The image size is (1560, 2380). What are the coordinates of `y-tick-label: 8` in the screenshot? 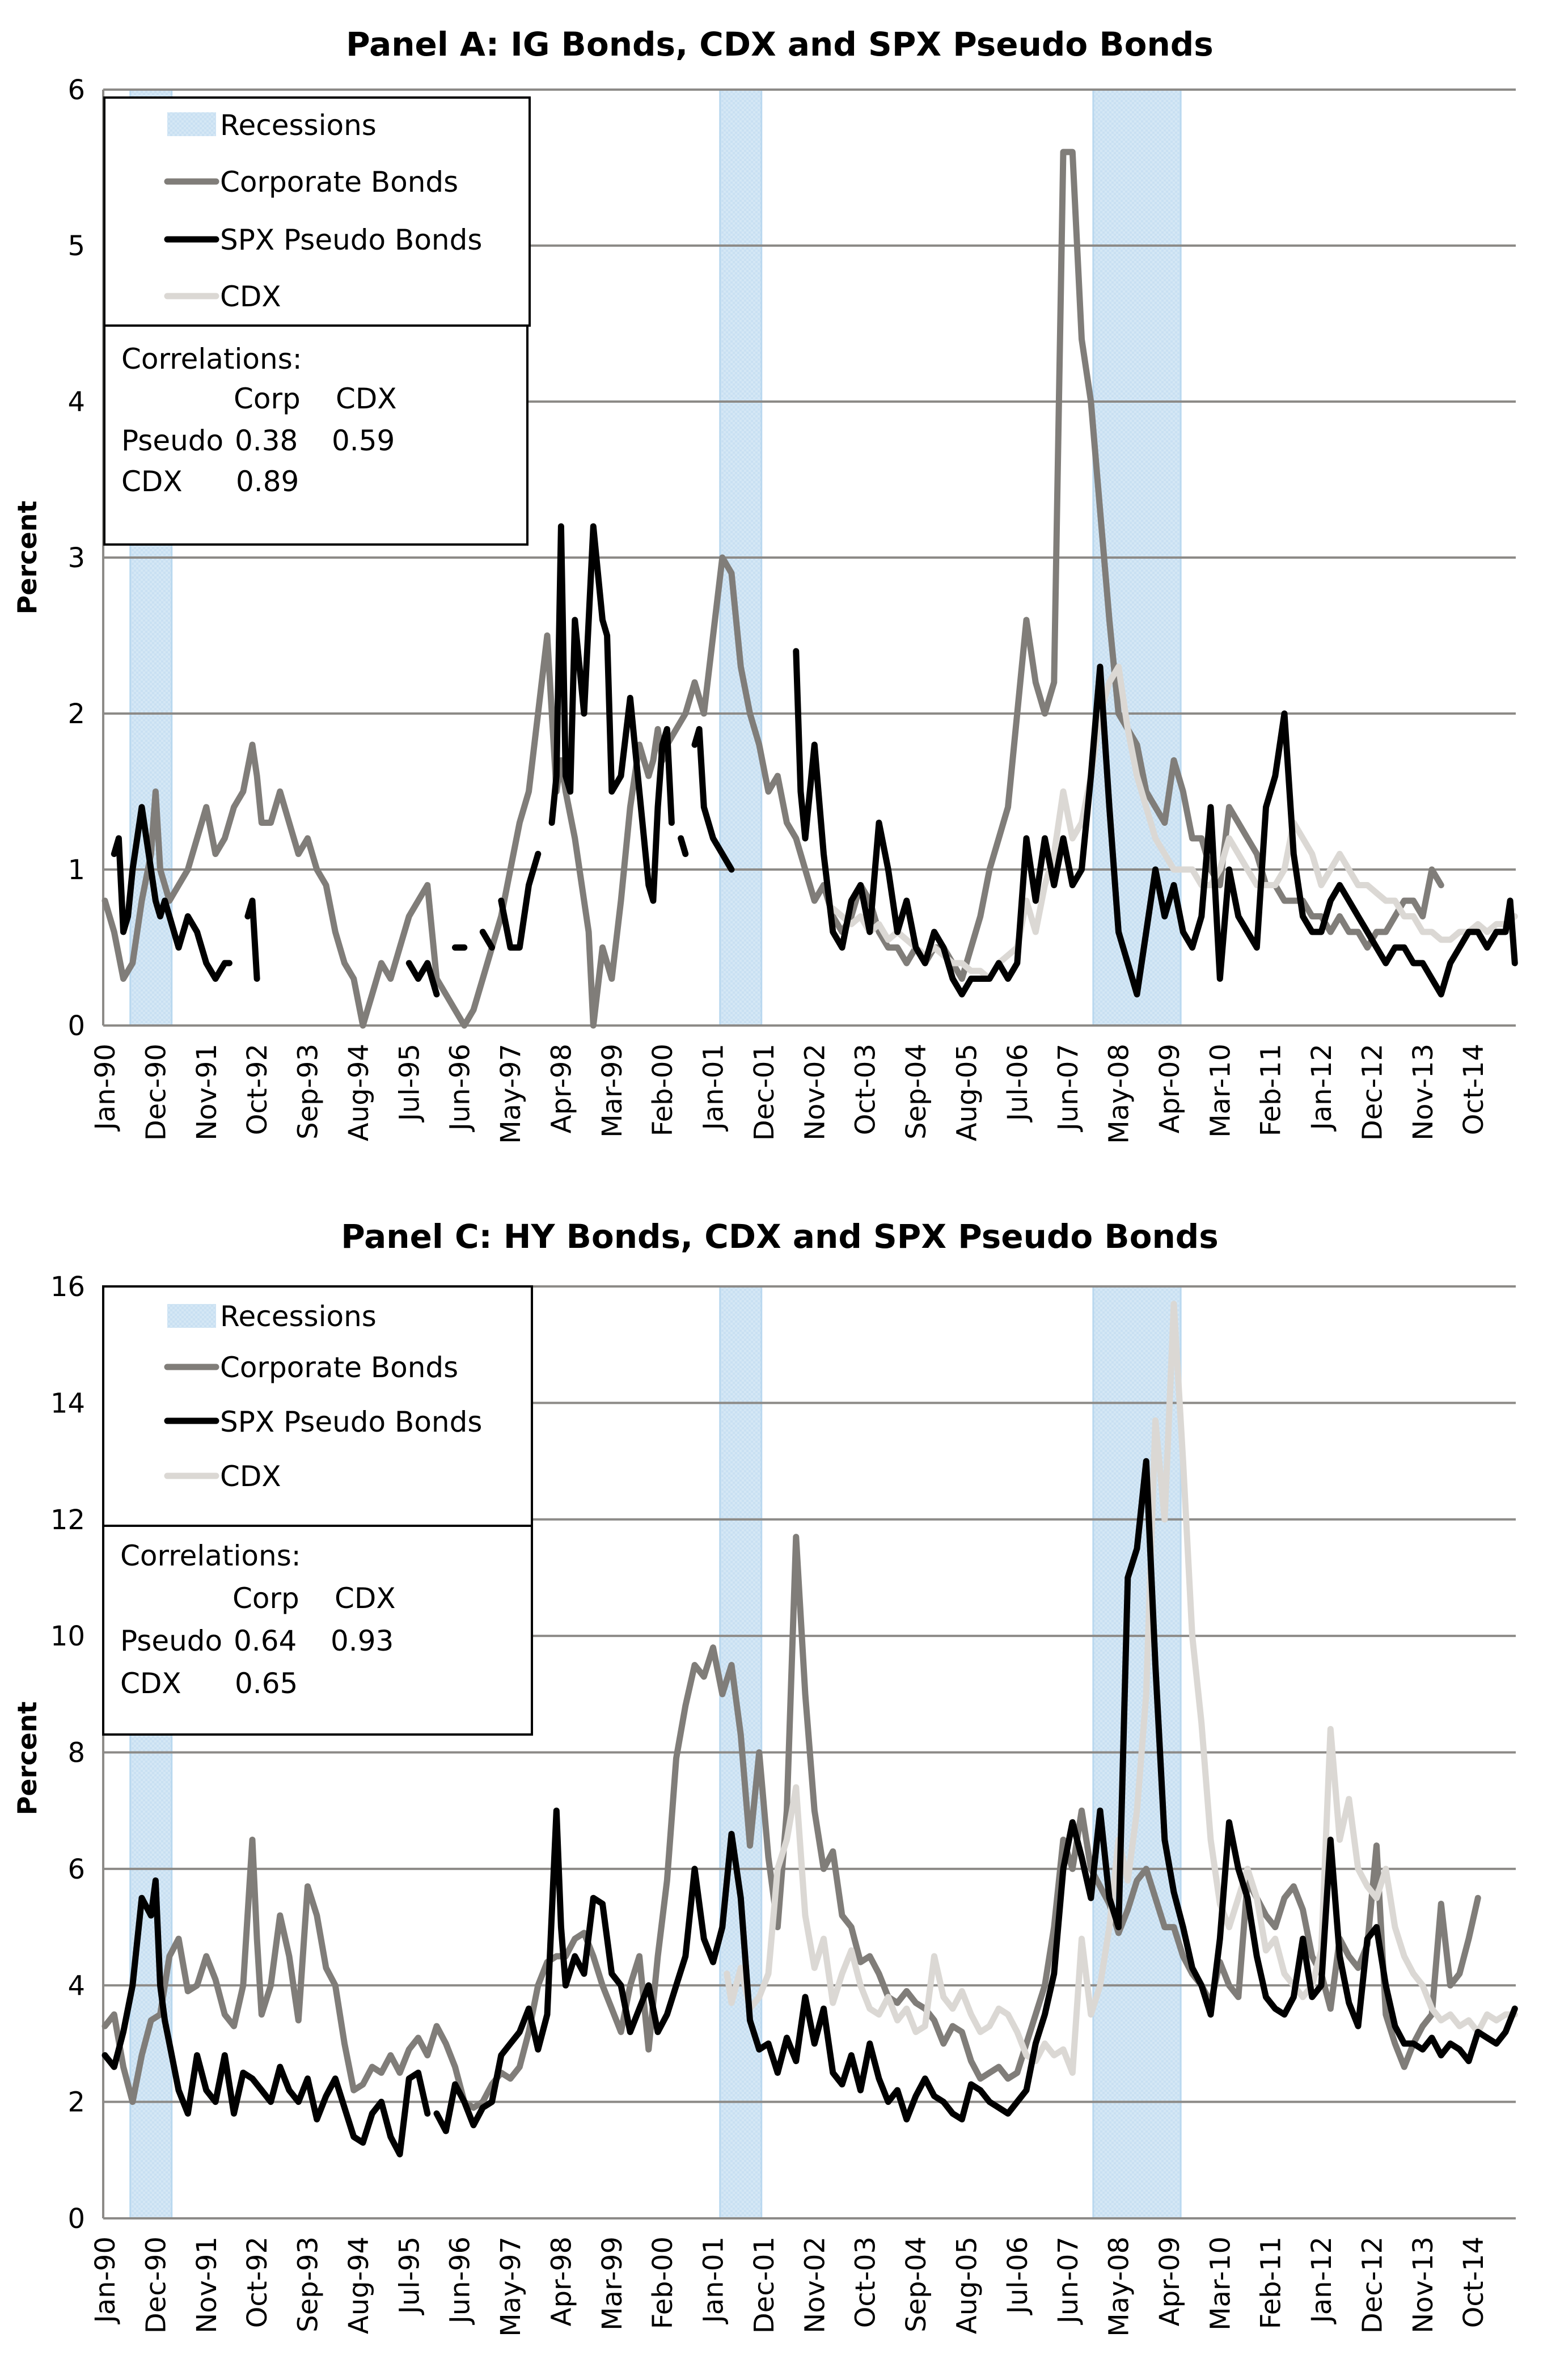 It's located at (76, 1753).